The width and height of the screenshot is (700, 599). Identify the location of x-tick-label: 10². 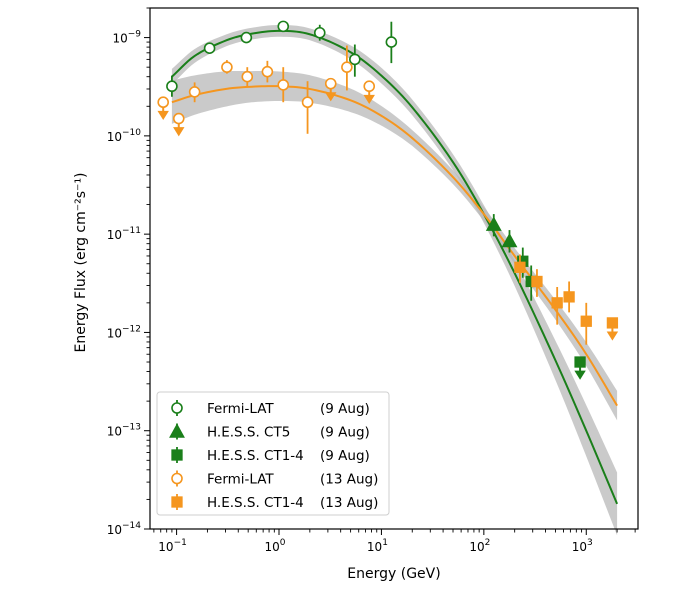
(479, 546).